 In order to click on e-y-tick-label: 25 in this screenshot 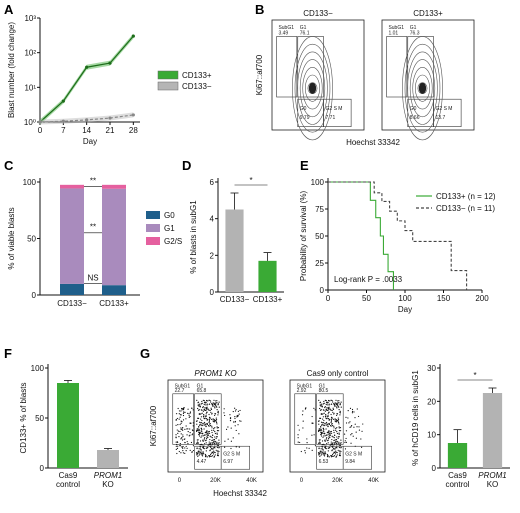, I will do `click(319, 263)`.